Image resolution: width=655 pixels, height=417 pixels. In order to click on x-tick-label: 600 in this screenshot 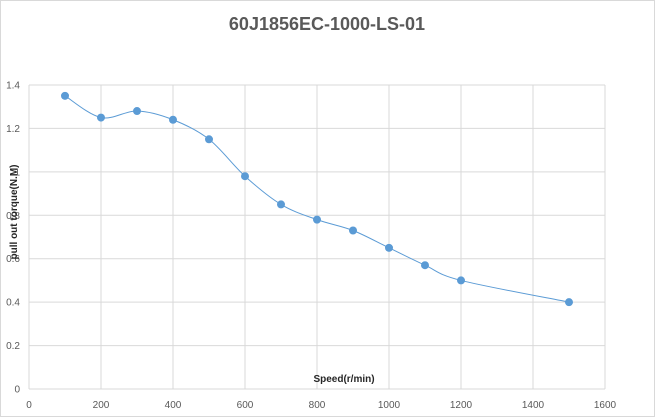, I will do `click(245, 405)`.